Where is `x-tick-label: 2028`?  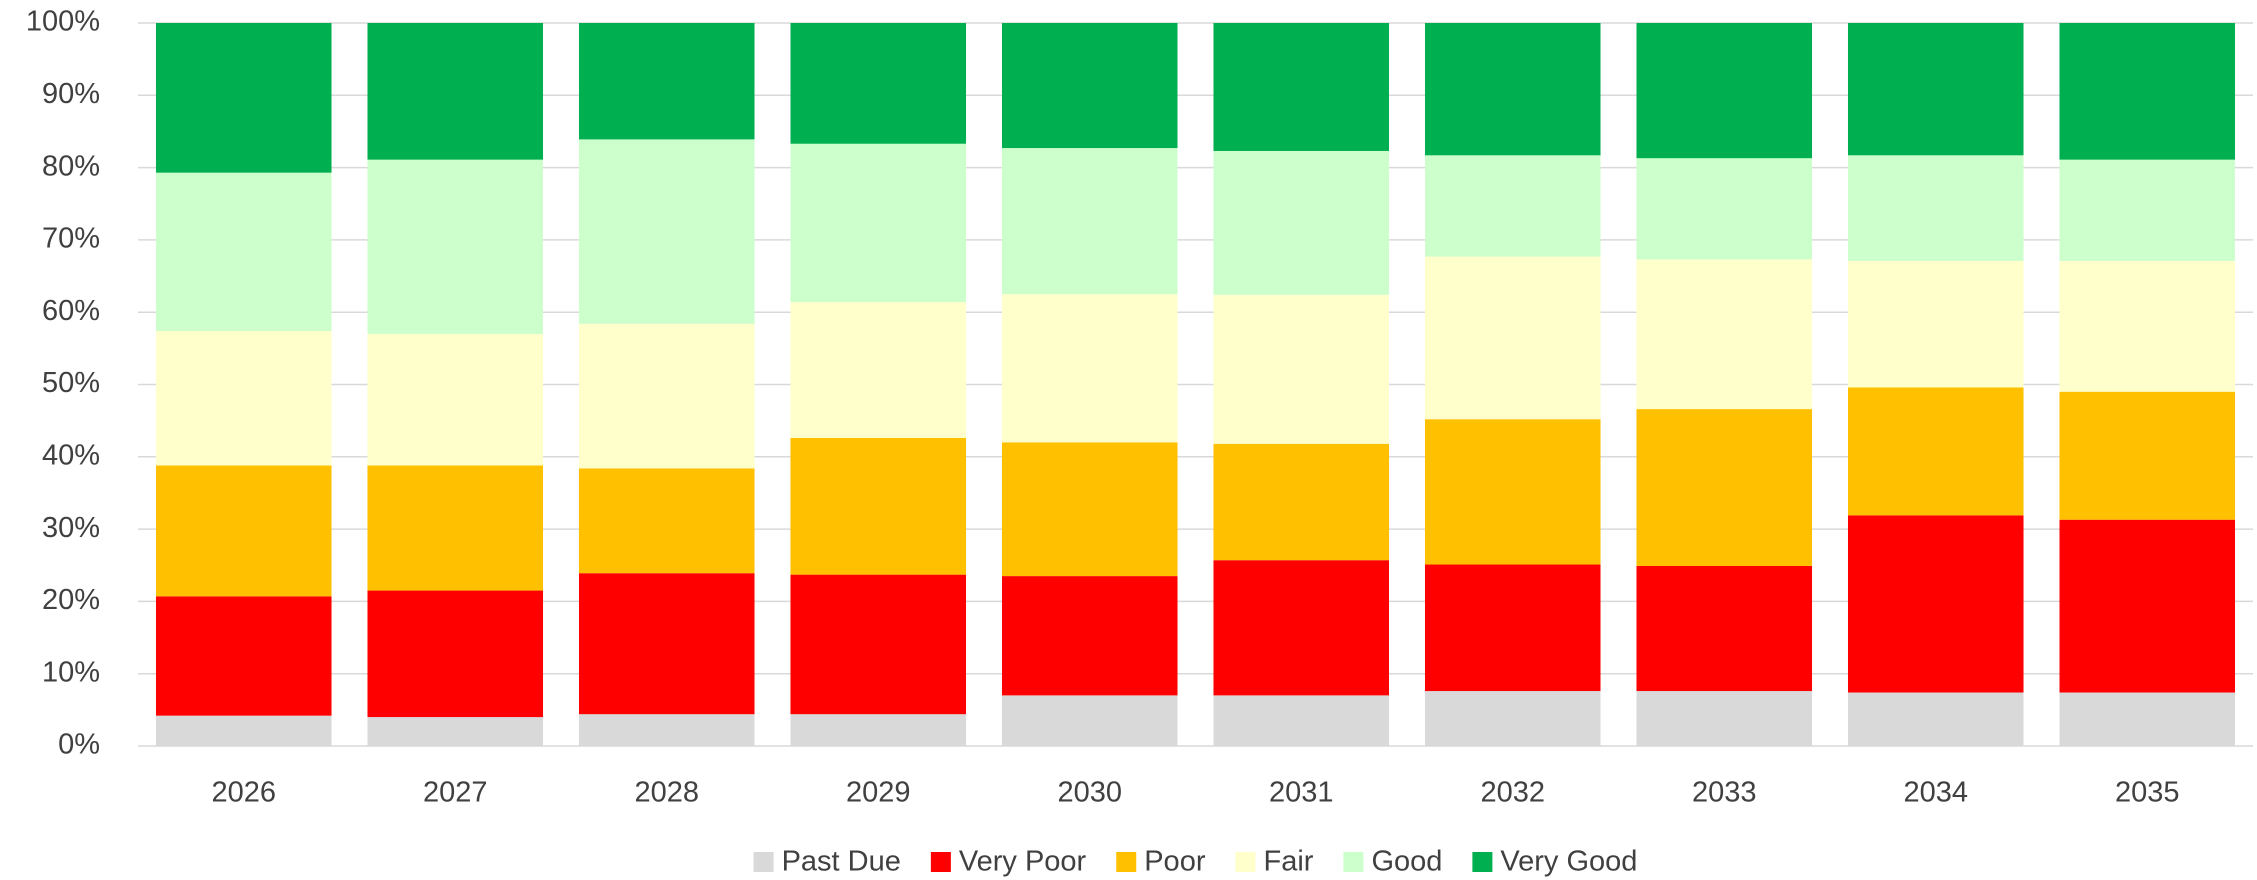 x-tick-label: 2028 is located at coordinates (666, 793).